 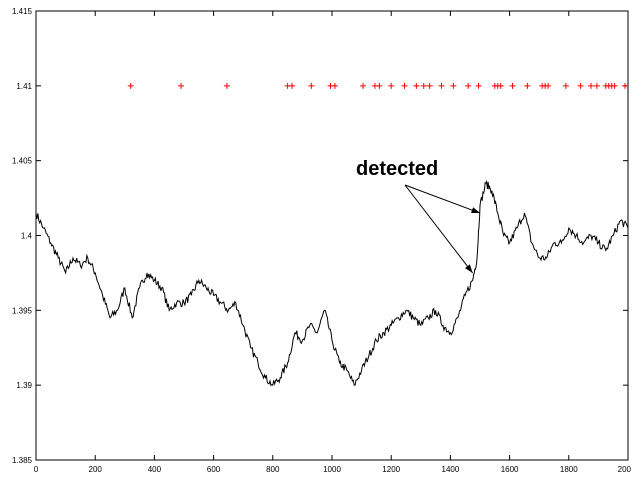 I want to click on y-tick-label: 1.405, so click(x=22, y=161).